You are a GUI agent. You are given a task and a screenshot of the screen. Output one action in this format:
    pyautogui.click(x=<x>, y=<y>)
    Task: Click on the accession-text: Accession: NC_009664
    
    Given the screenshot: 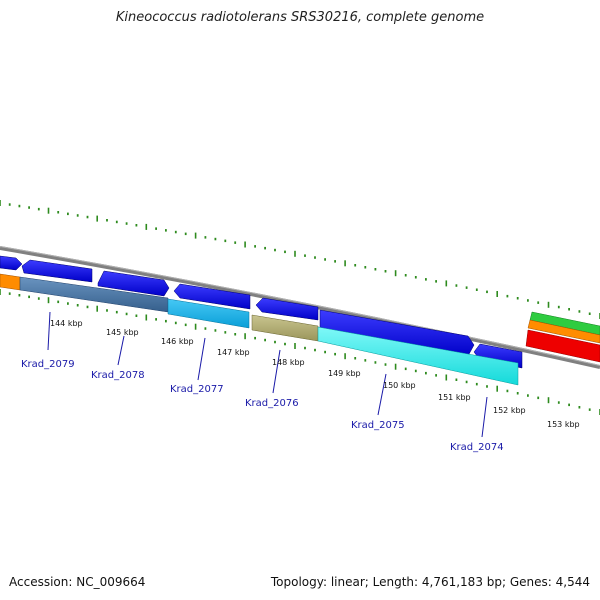 What is the action you would take?
    pyautogui.click(x=77, y=582)
    